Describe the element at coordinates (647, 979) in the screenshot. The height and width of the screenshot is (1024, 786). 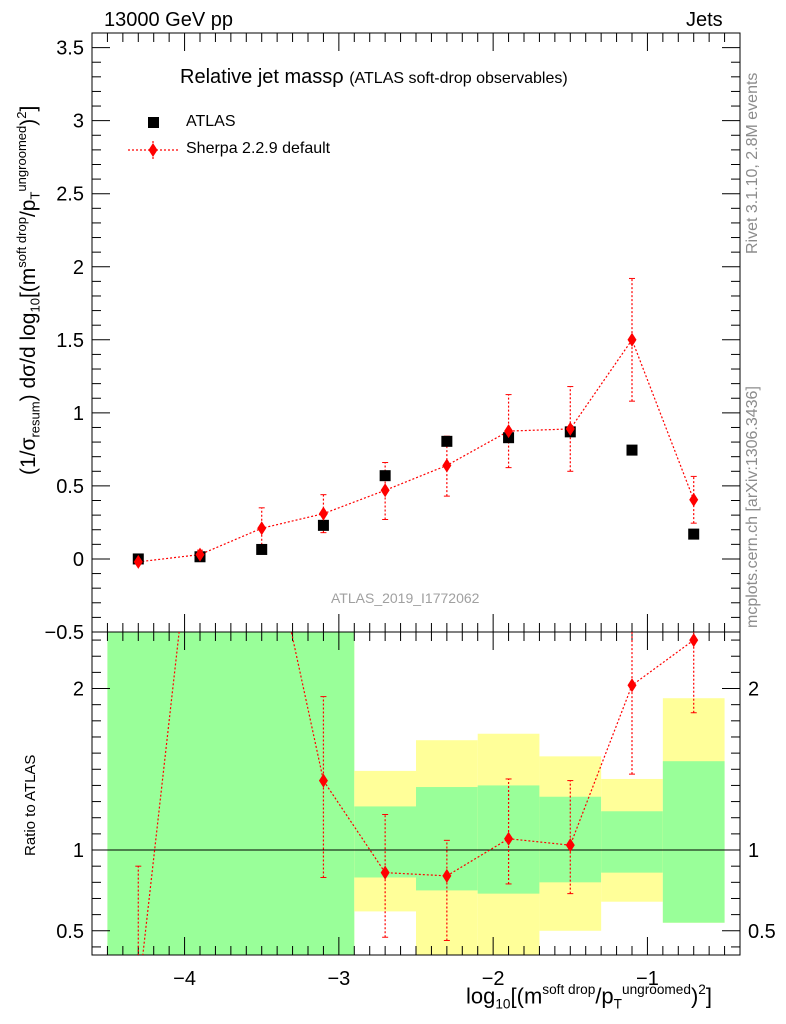
I see `xtick-label: −1` at that location.